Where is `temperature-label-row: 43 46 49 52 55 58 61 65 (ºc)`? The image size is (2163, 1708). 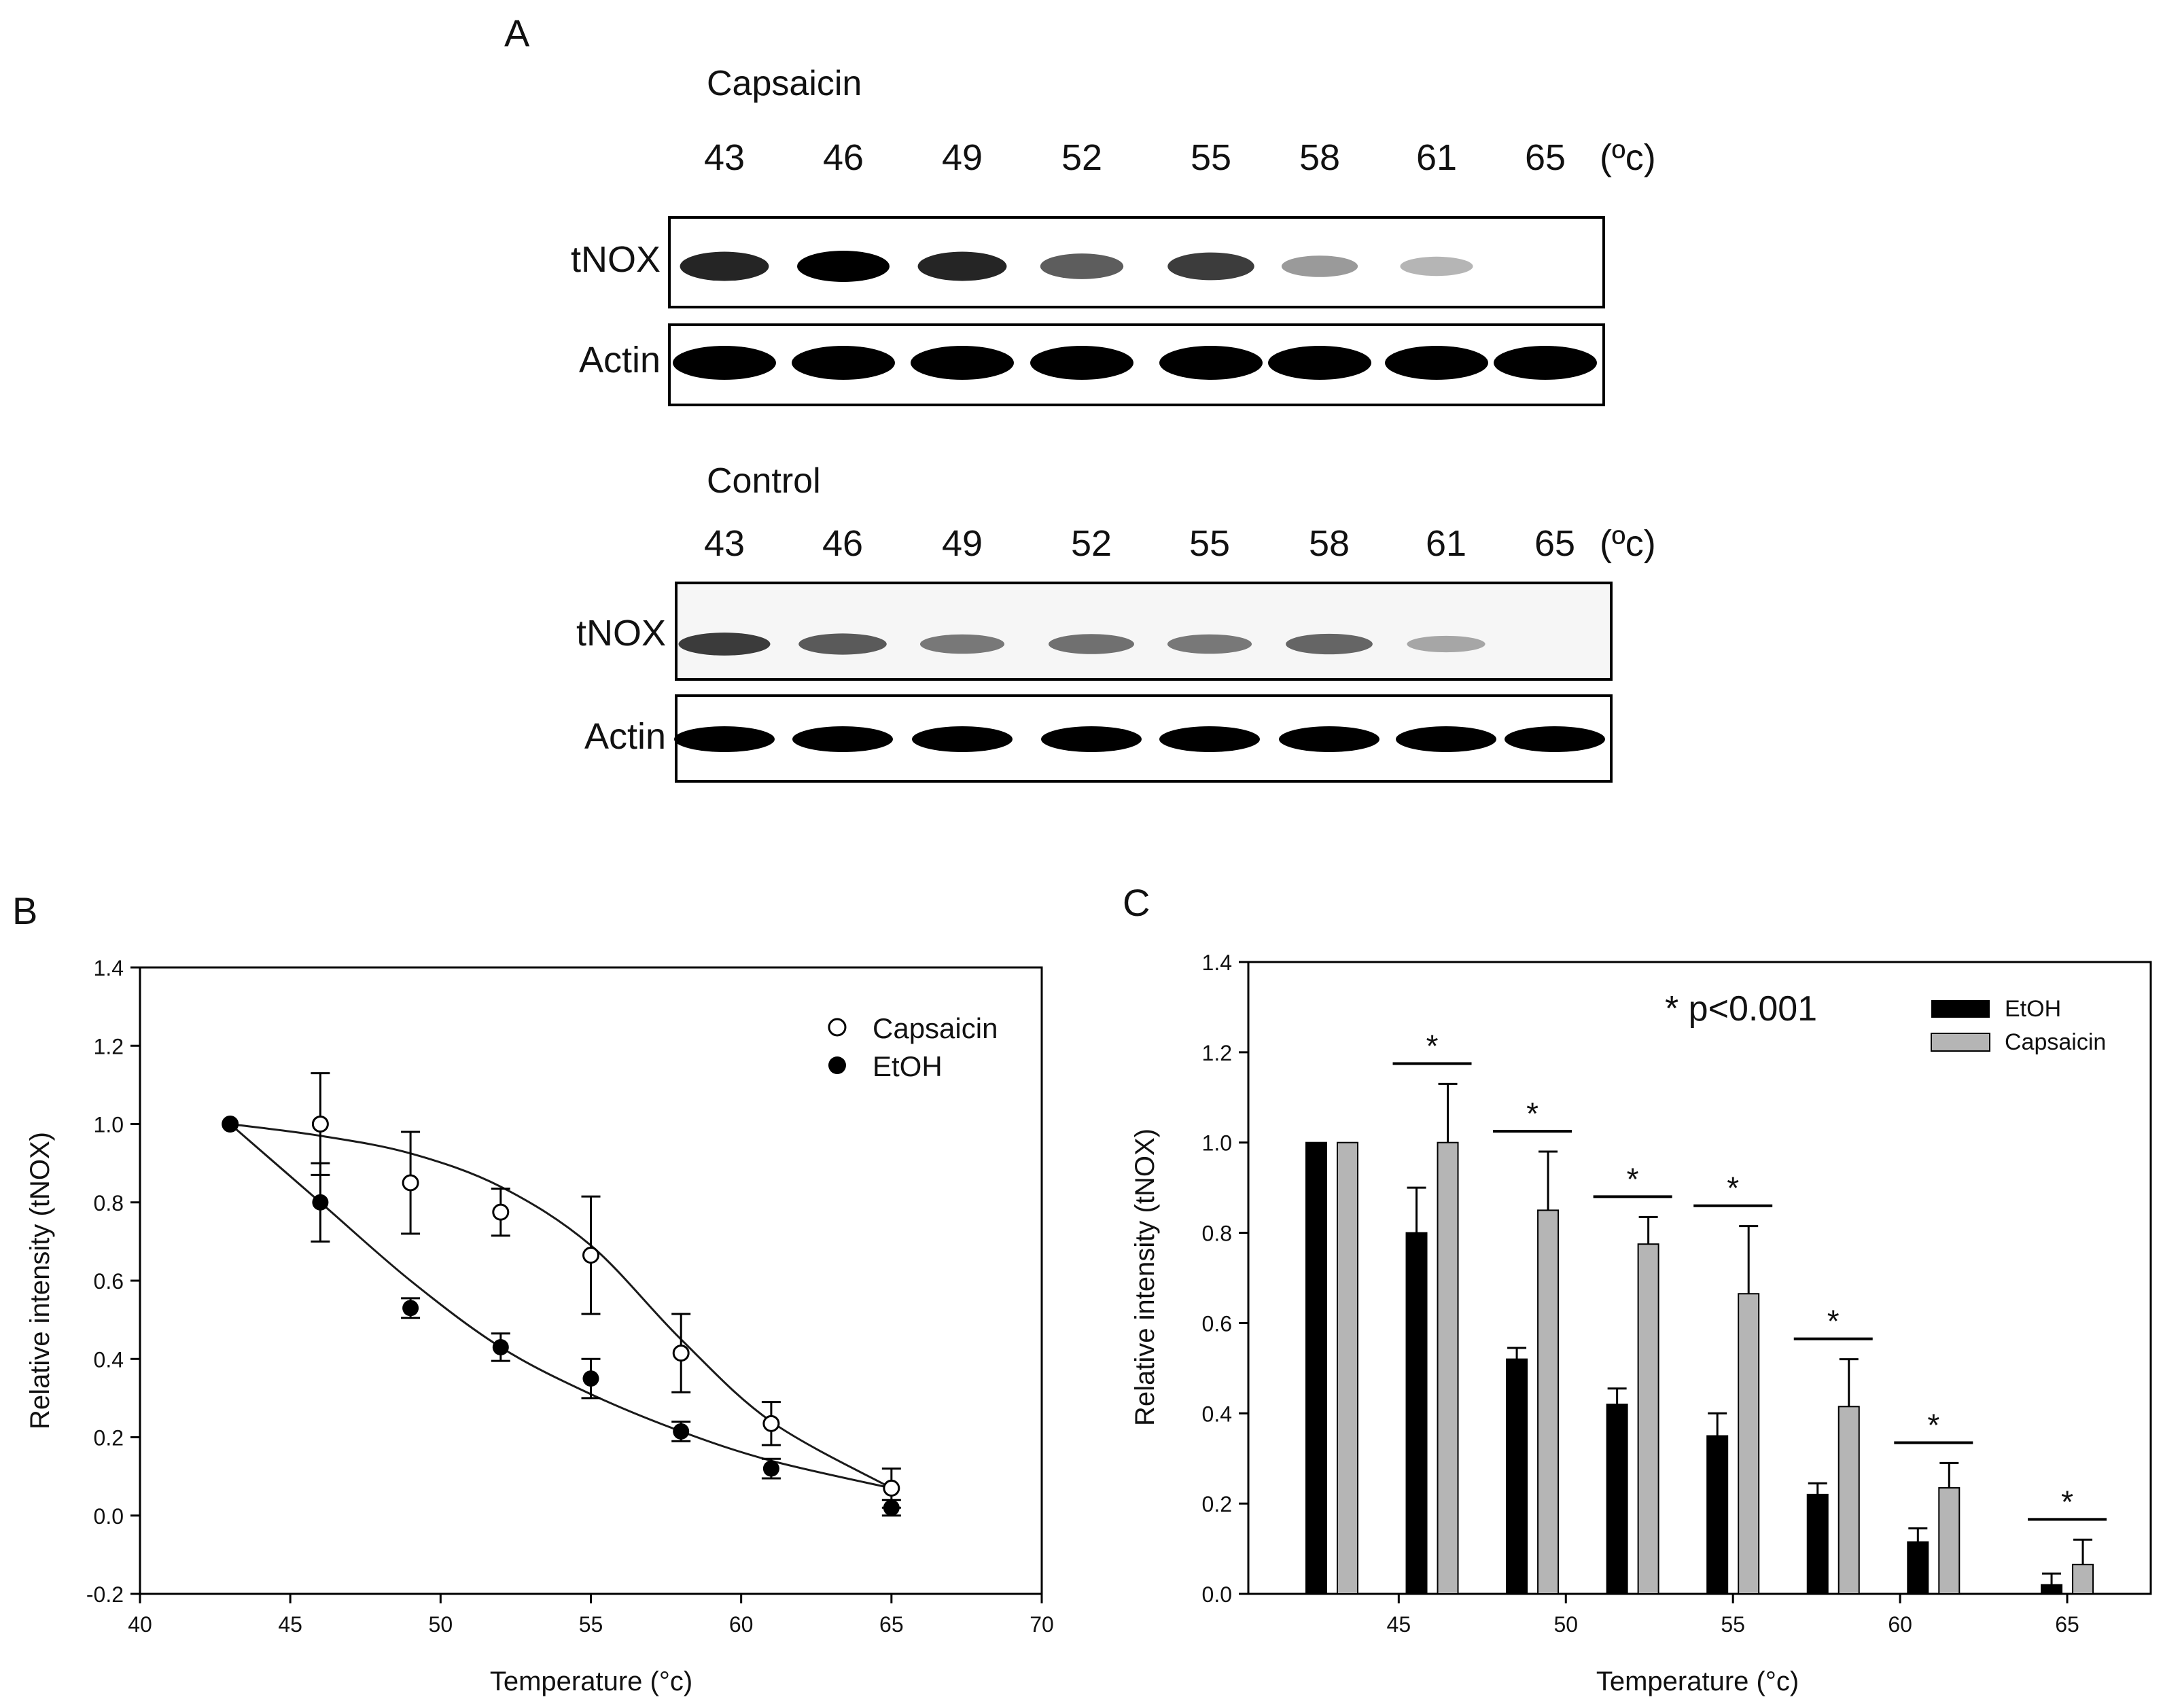 temperature-label-row: 43 46 49 52 55 58 61 65 (ºc) is located at coordinates (1180, 157).